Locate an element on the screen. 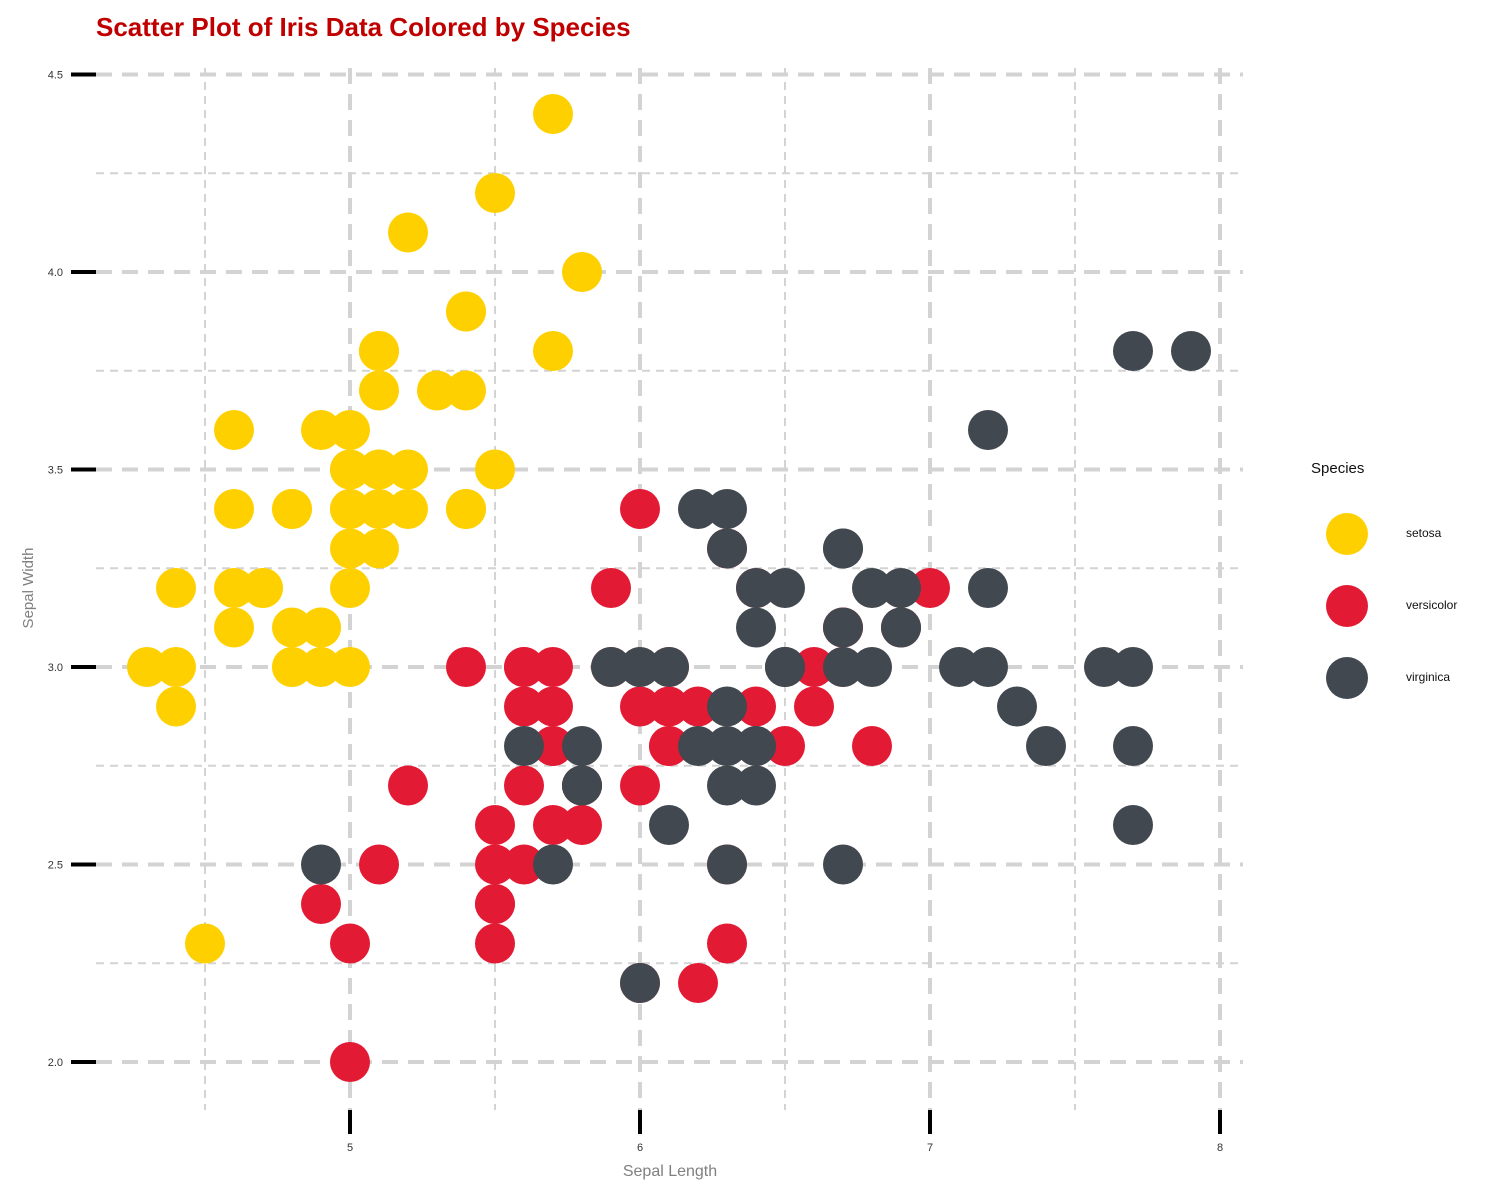 The height and width of the screenshot is (1200, 1500). y-tick-label: 4.0 is located at coordinates (55, 273).